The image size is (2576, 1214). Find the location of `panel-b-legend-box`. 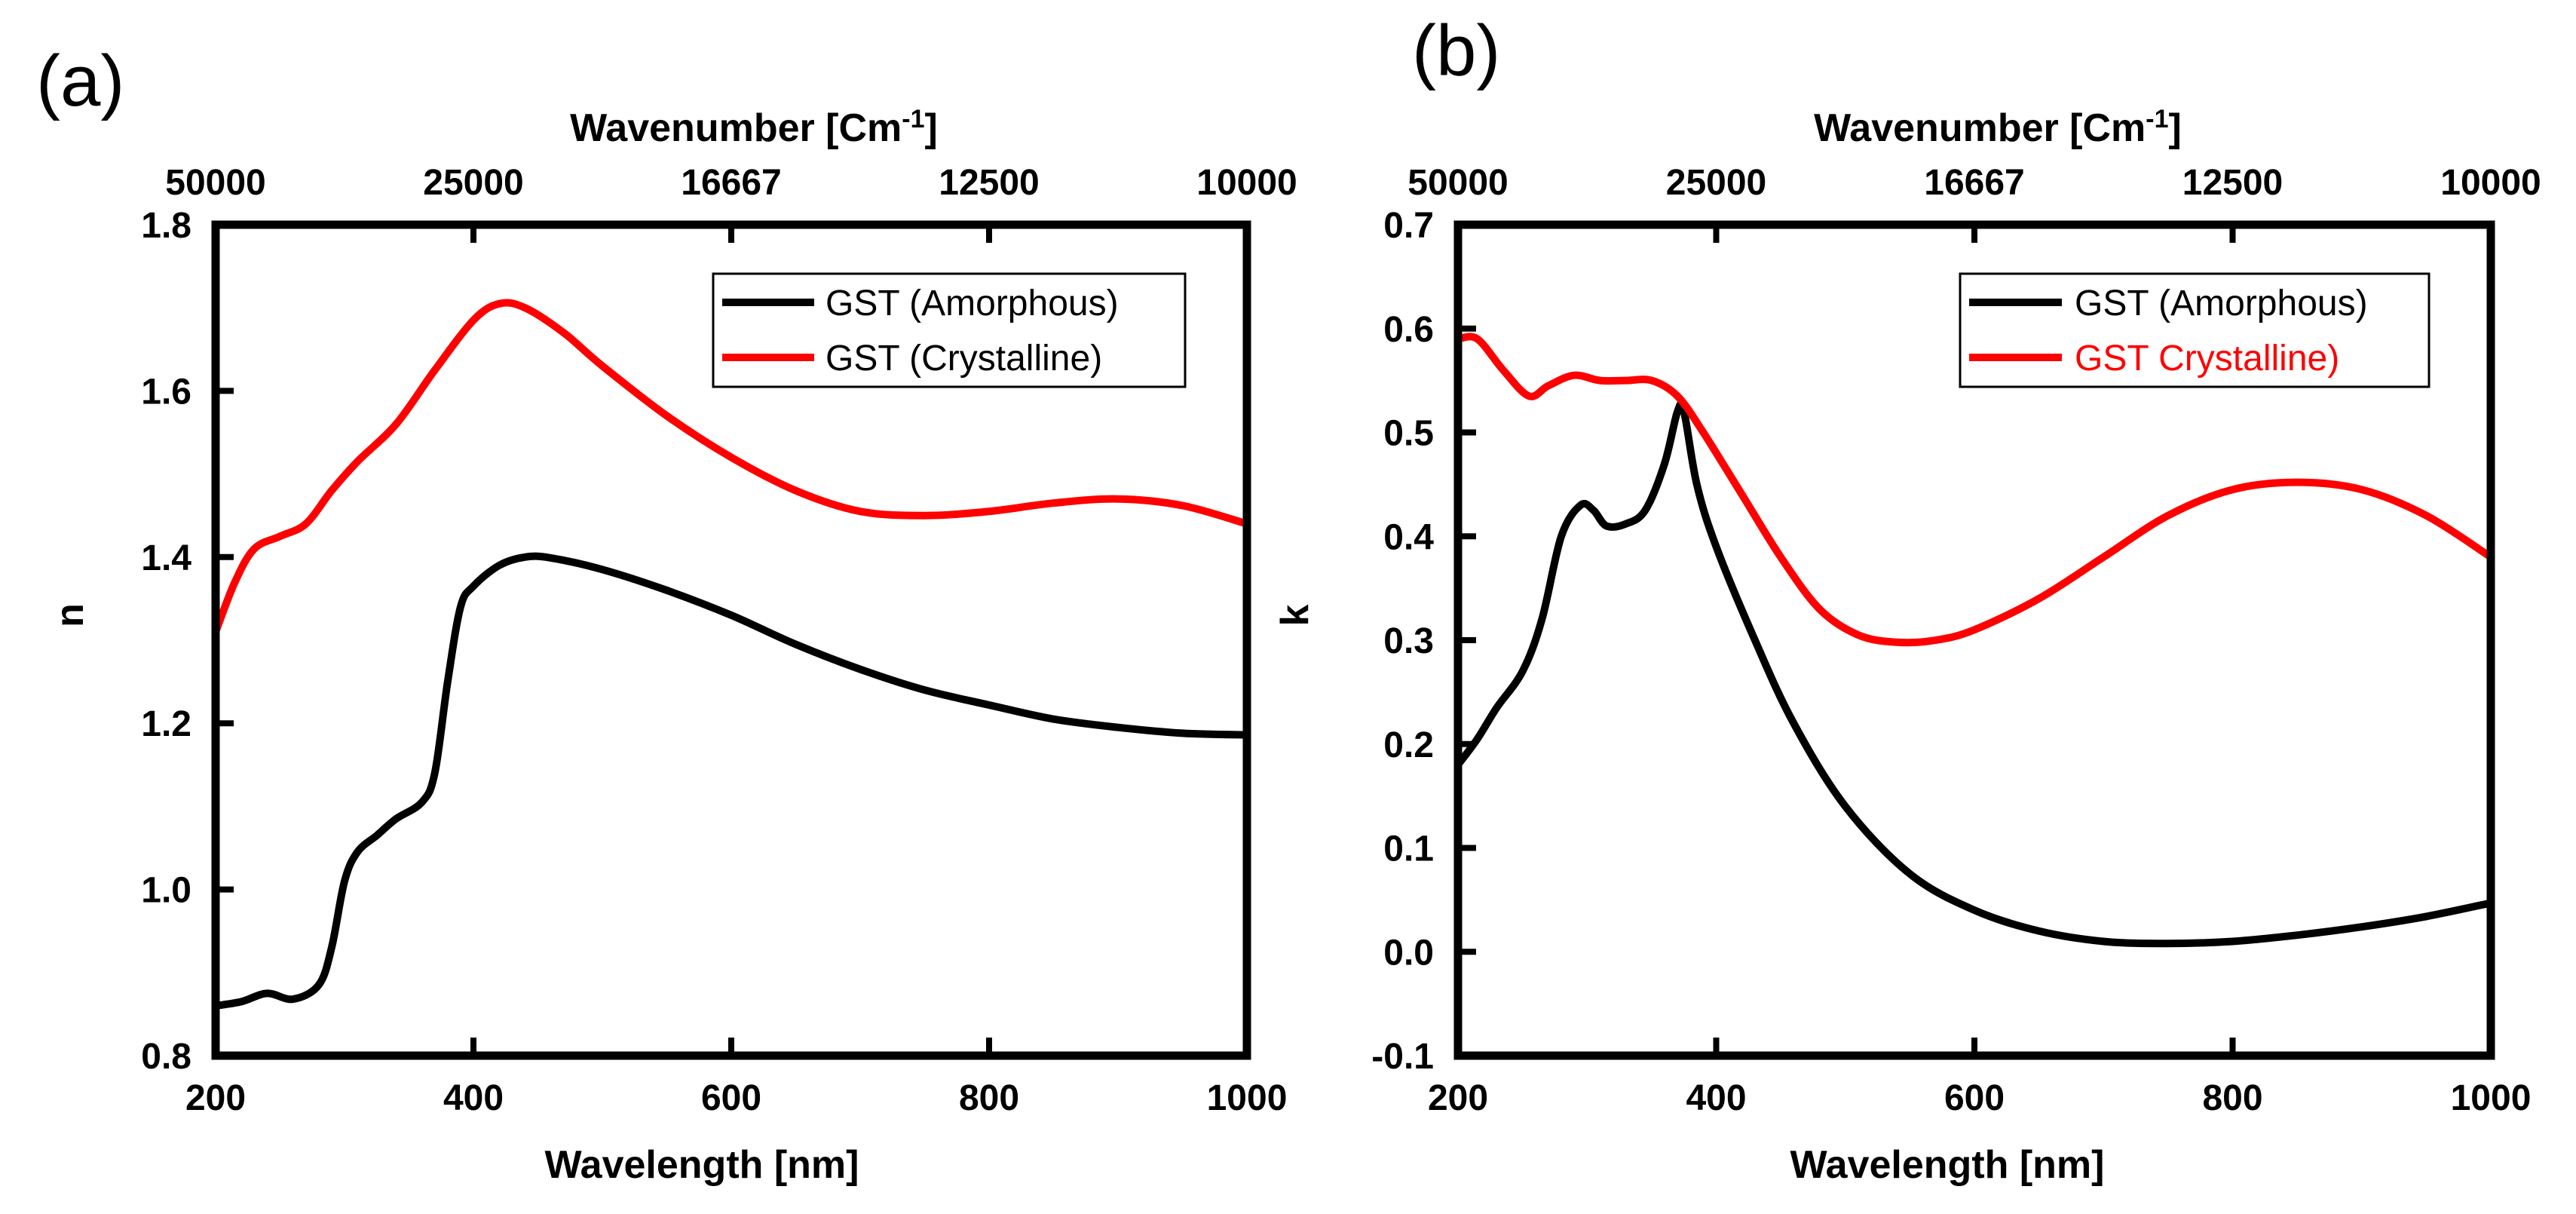

panel-b-legend-box is located at coordinates (2195, 330).